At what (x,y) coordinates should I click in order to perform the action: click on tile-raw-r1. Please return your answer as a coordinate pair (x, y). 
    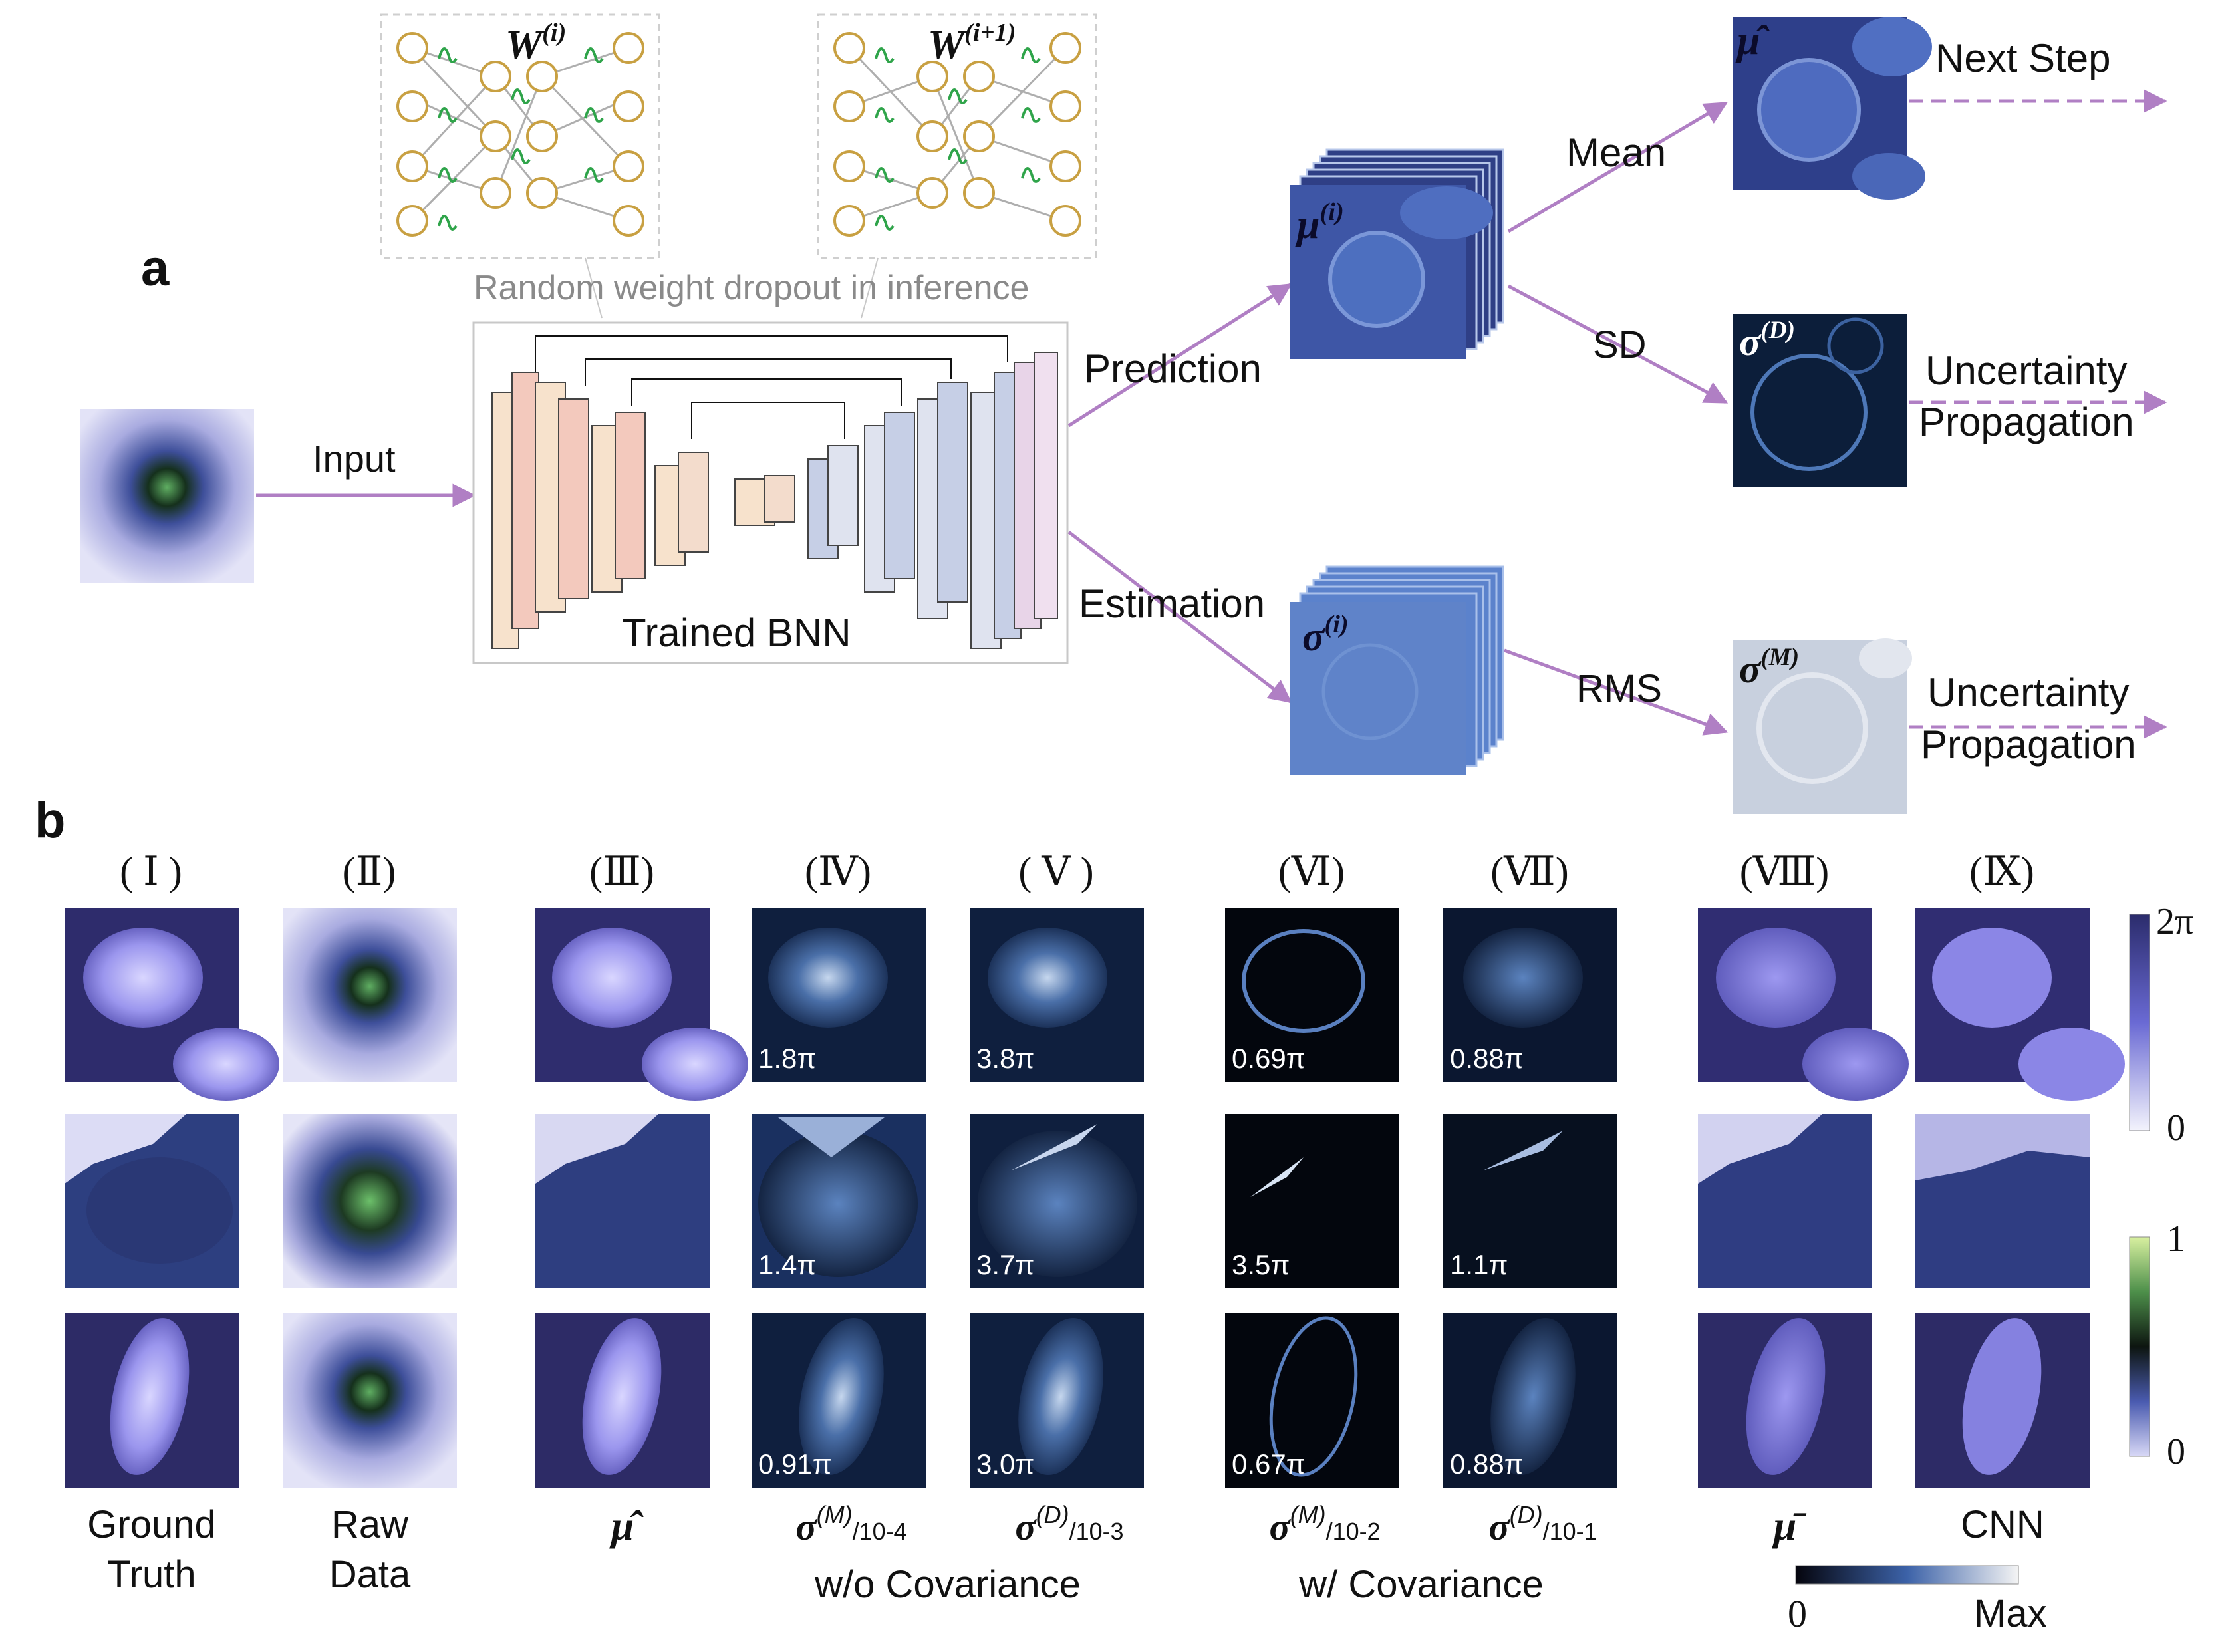
    Looking at the image, I should click on (370, 995).